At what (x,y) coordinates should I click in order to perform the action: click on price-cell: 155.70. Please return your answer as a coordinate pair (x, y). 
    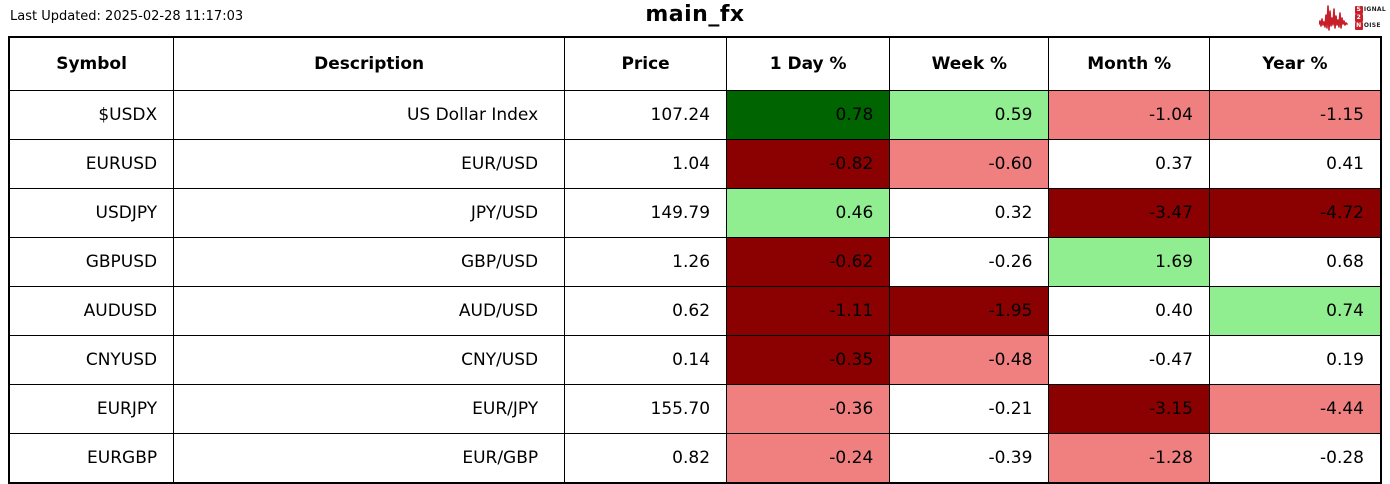
    Looking at the image, I should click on (646, 409).